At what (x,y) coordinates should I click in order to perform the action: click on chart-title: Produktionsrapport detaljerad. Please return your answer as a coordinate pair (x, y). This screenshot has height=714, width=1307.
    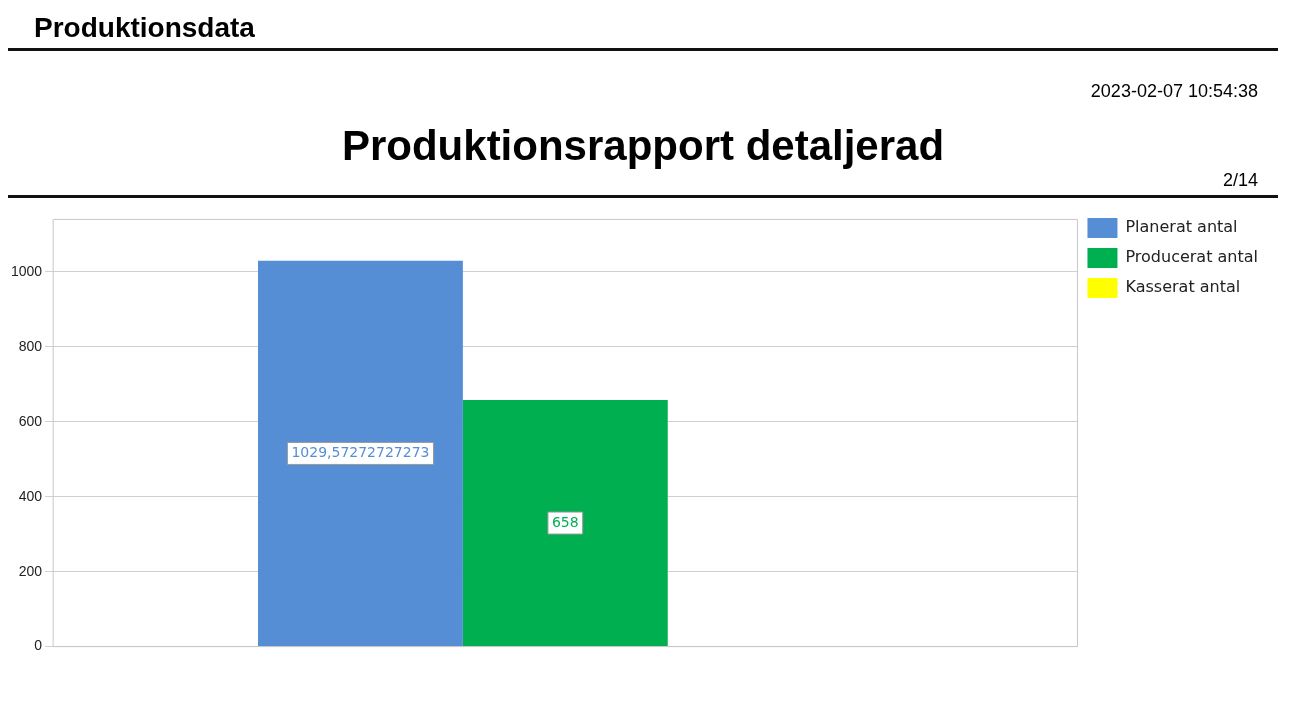
    Looking at the image, I should click on (643, 146).